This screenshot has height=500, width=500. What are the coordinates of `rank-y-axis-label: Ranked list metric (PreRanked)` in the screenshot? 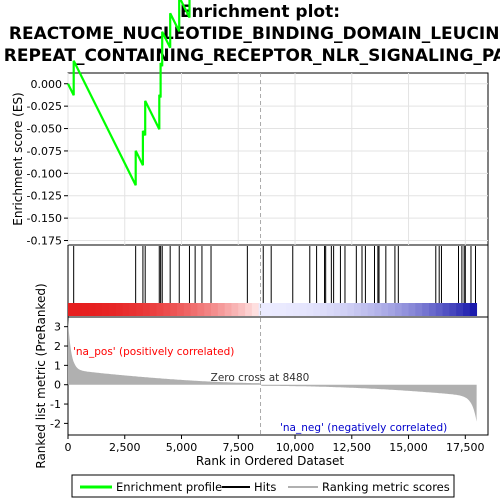 It's located at (41, 375).